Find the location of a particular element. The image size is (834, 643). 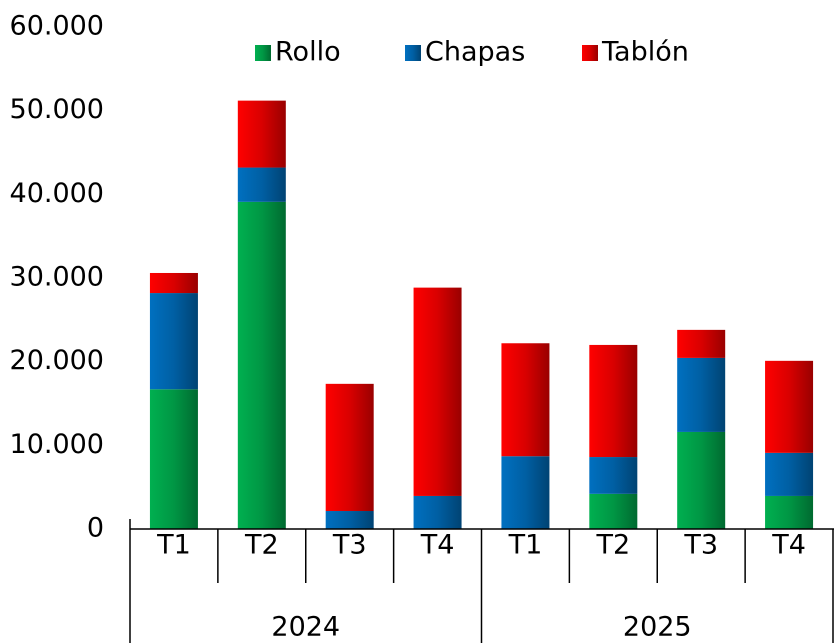

legend-label: Chapas is located at coordinates (475, 52).